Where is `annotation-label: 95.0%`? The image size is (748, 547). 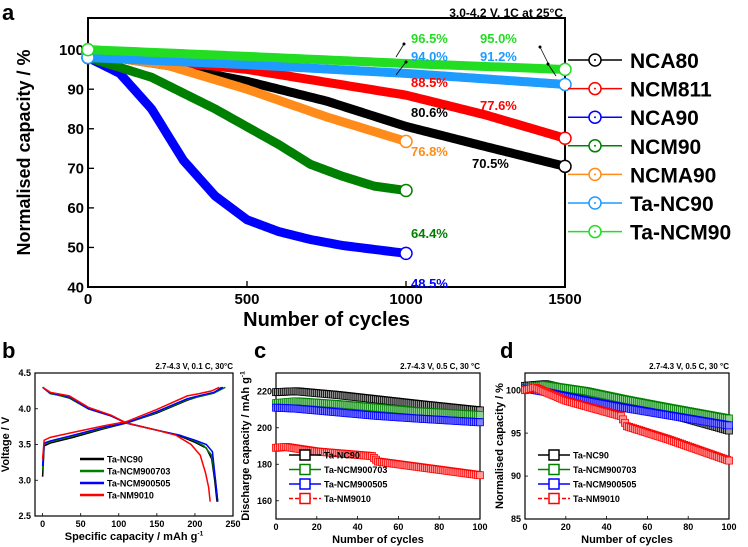 annotation-label: 95.0% is located at coordinates (498, 38).